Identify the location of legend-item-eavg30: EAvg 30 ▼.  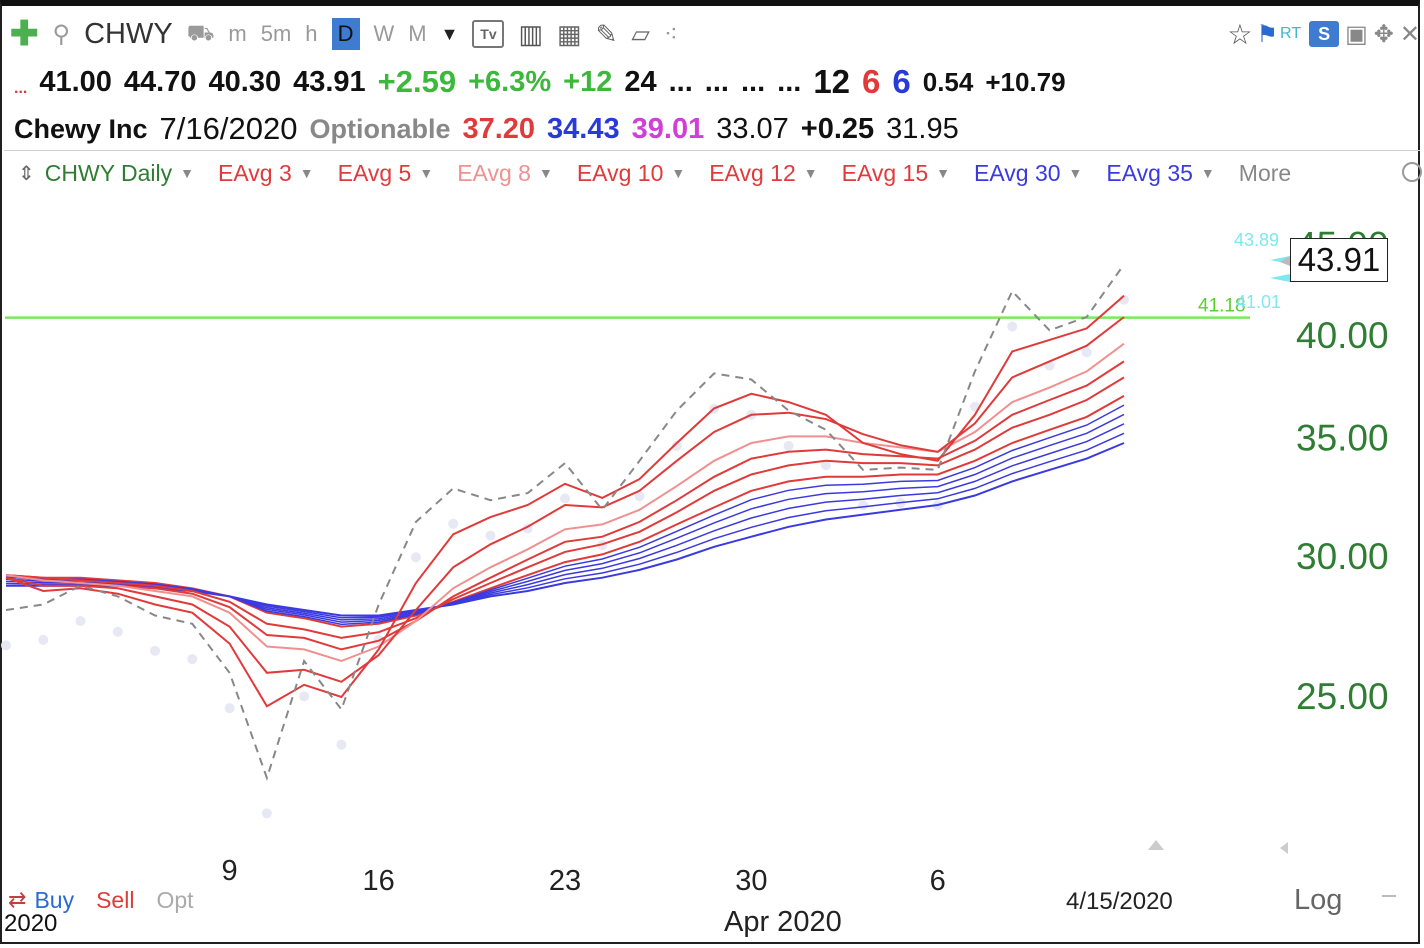
(1028, 173).